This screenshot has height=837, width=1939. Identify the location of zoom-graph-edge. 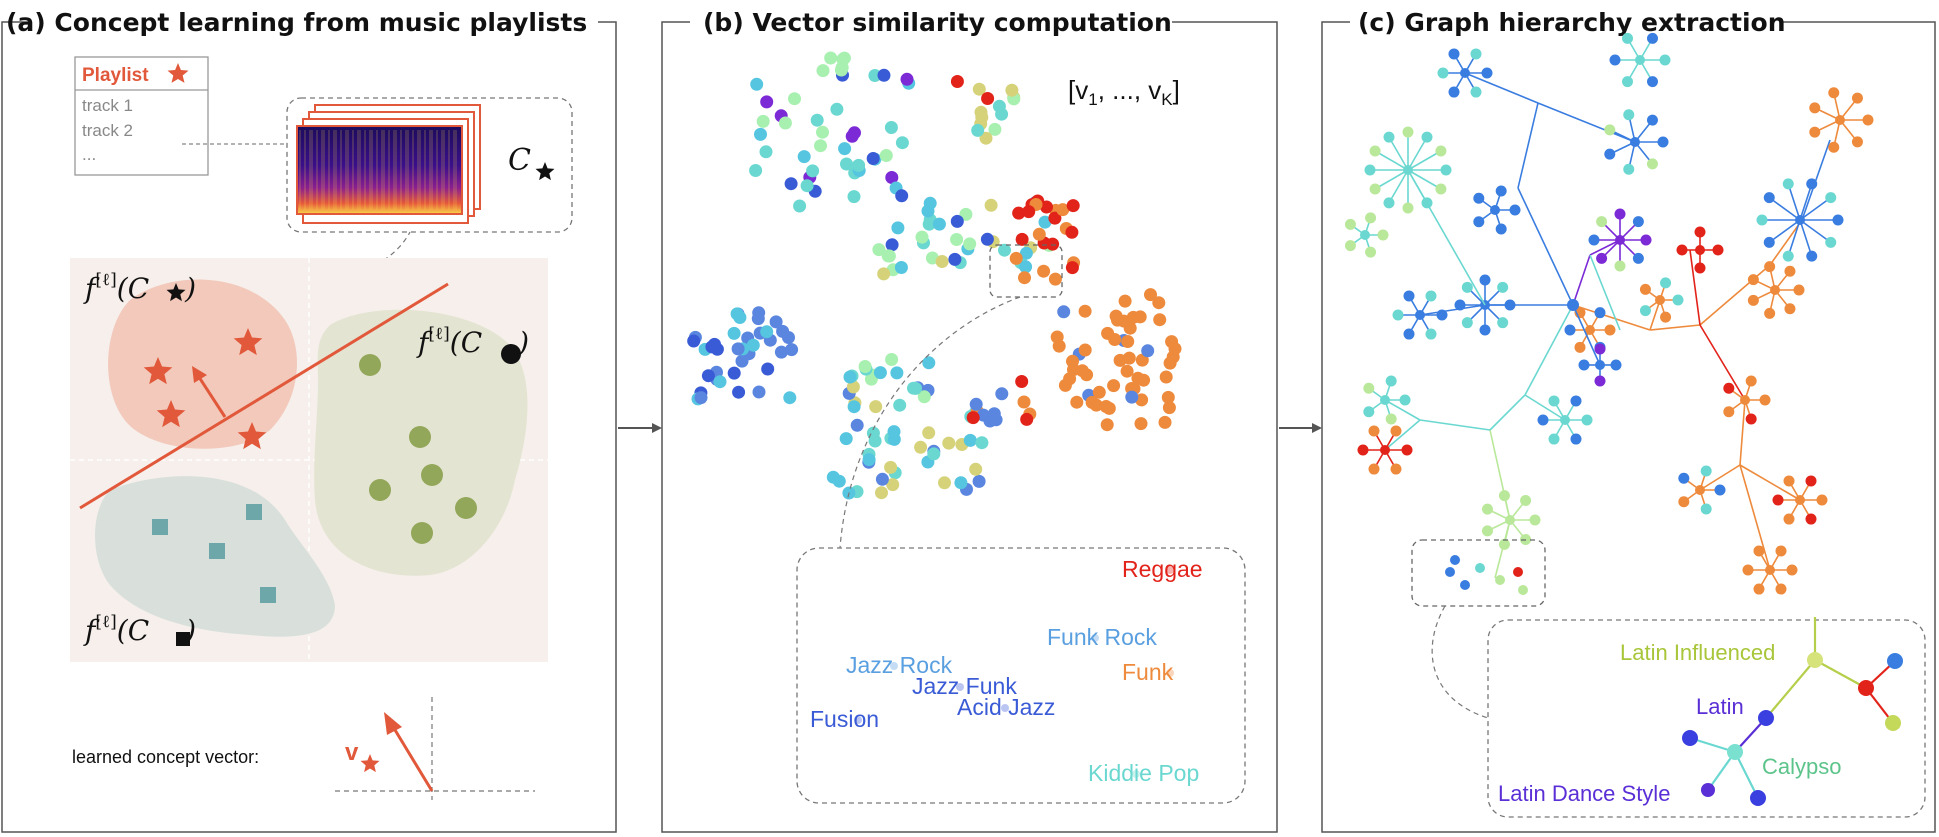
(1840, 674).